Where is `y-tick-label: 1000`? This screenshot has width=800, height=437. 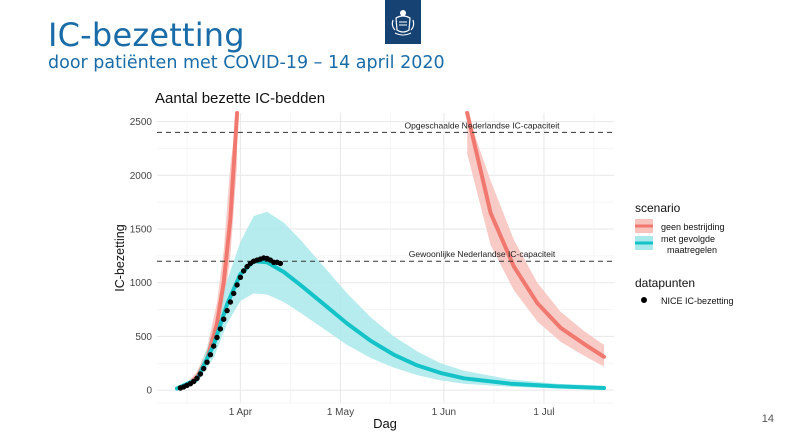 y-tick-label: 1000 is located at coordinates (141, 283).